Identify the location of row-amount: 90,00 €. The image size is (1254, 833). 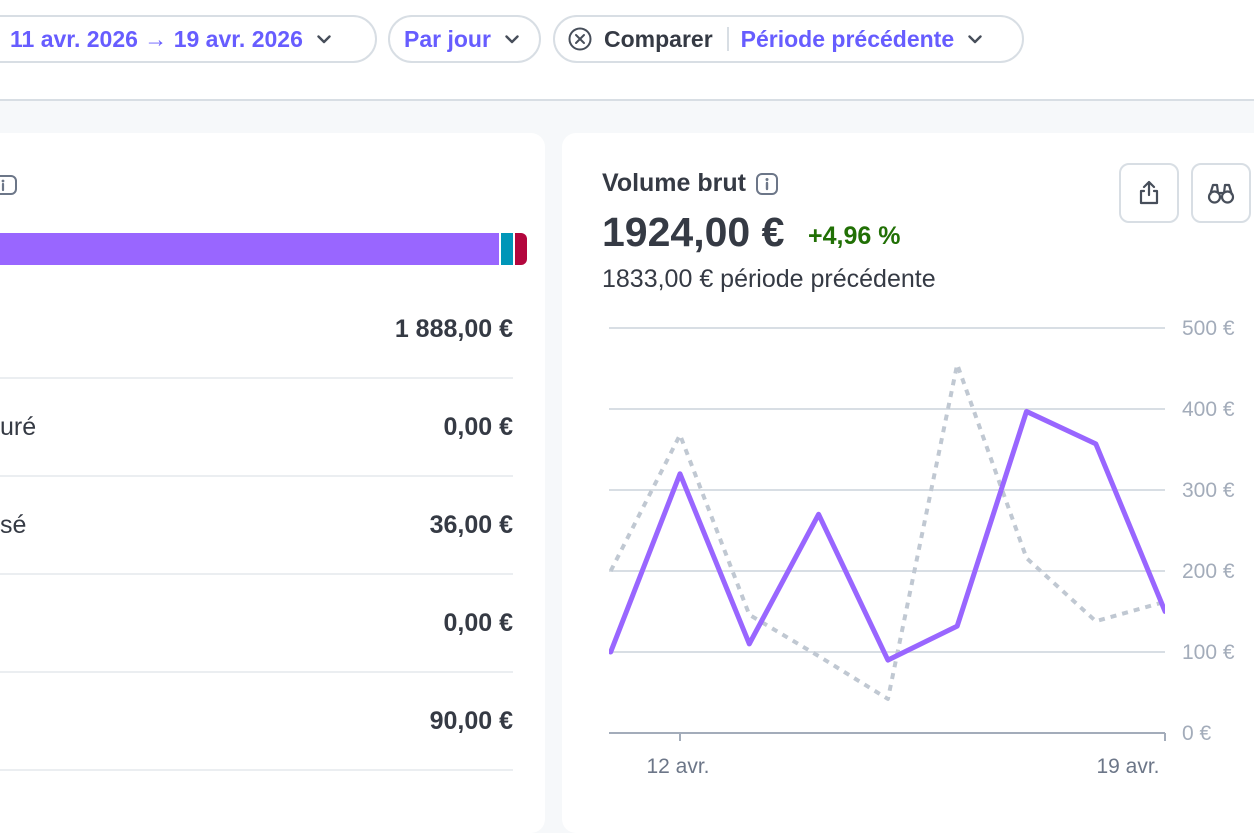
(471, 721).